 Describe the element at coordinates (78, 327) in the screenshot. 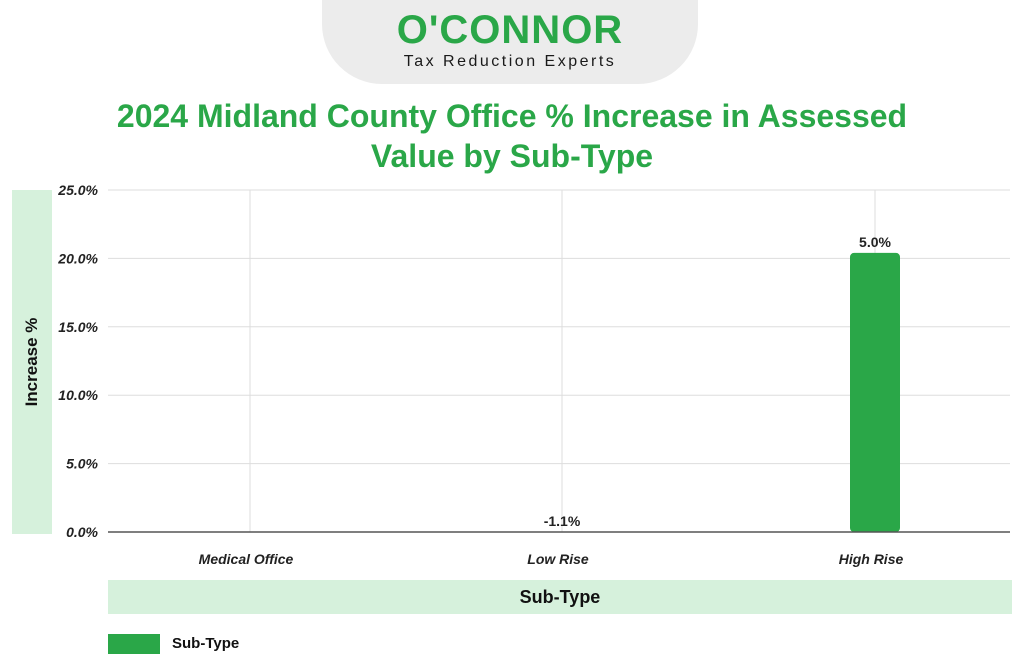

I see `y-tick-label: 15.0%` at that location.